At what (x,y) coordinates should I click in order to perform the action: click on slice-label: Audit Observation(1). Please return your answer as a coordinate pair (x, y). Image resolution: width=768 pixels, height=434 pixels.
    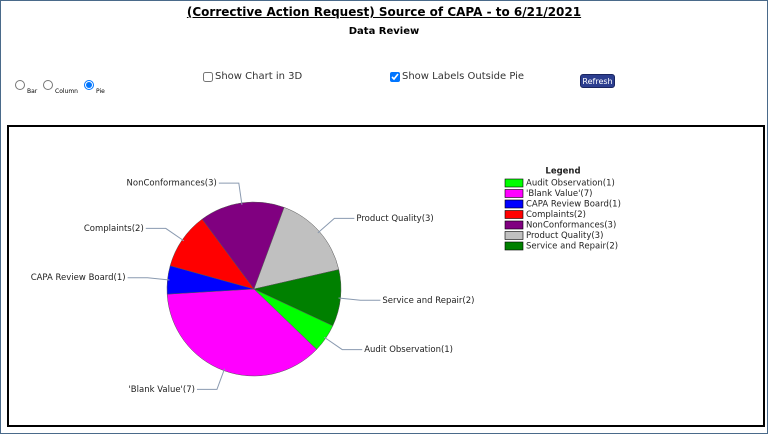
    Looking at the image, I should click on (408, 350).